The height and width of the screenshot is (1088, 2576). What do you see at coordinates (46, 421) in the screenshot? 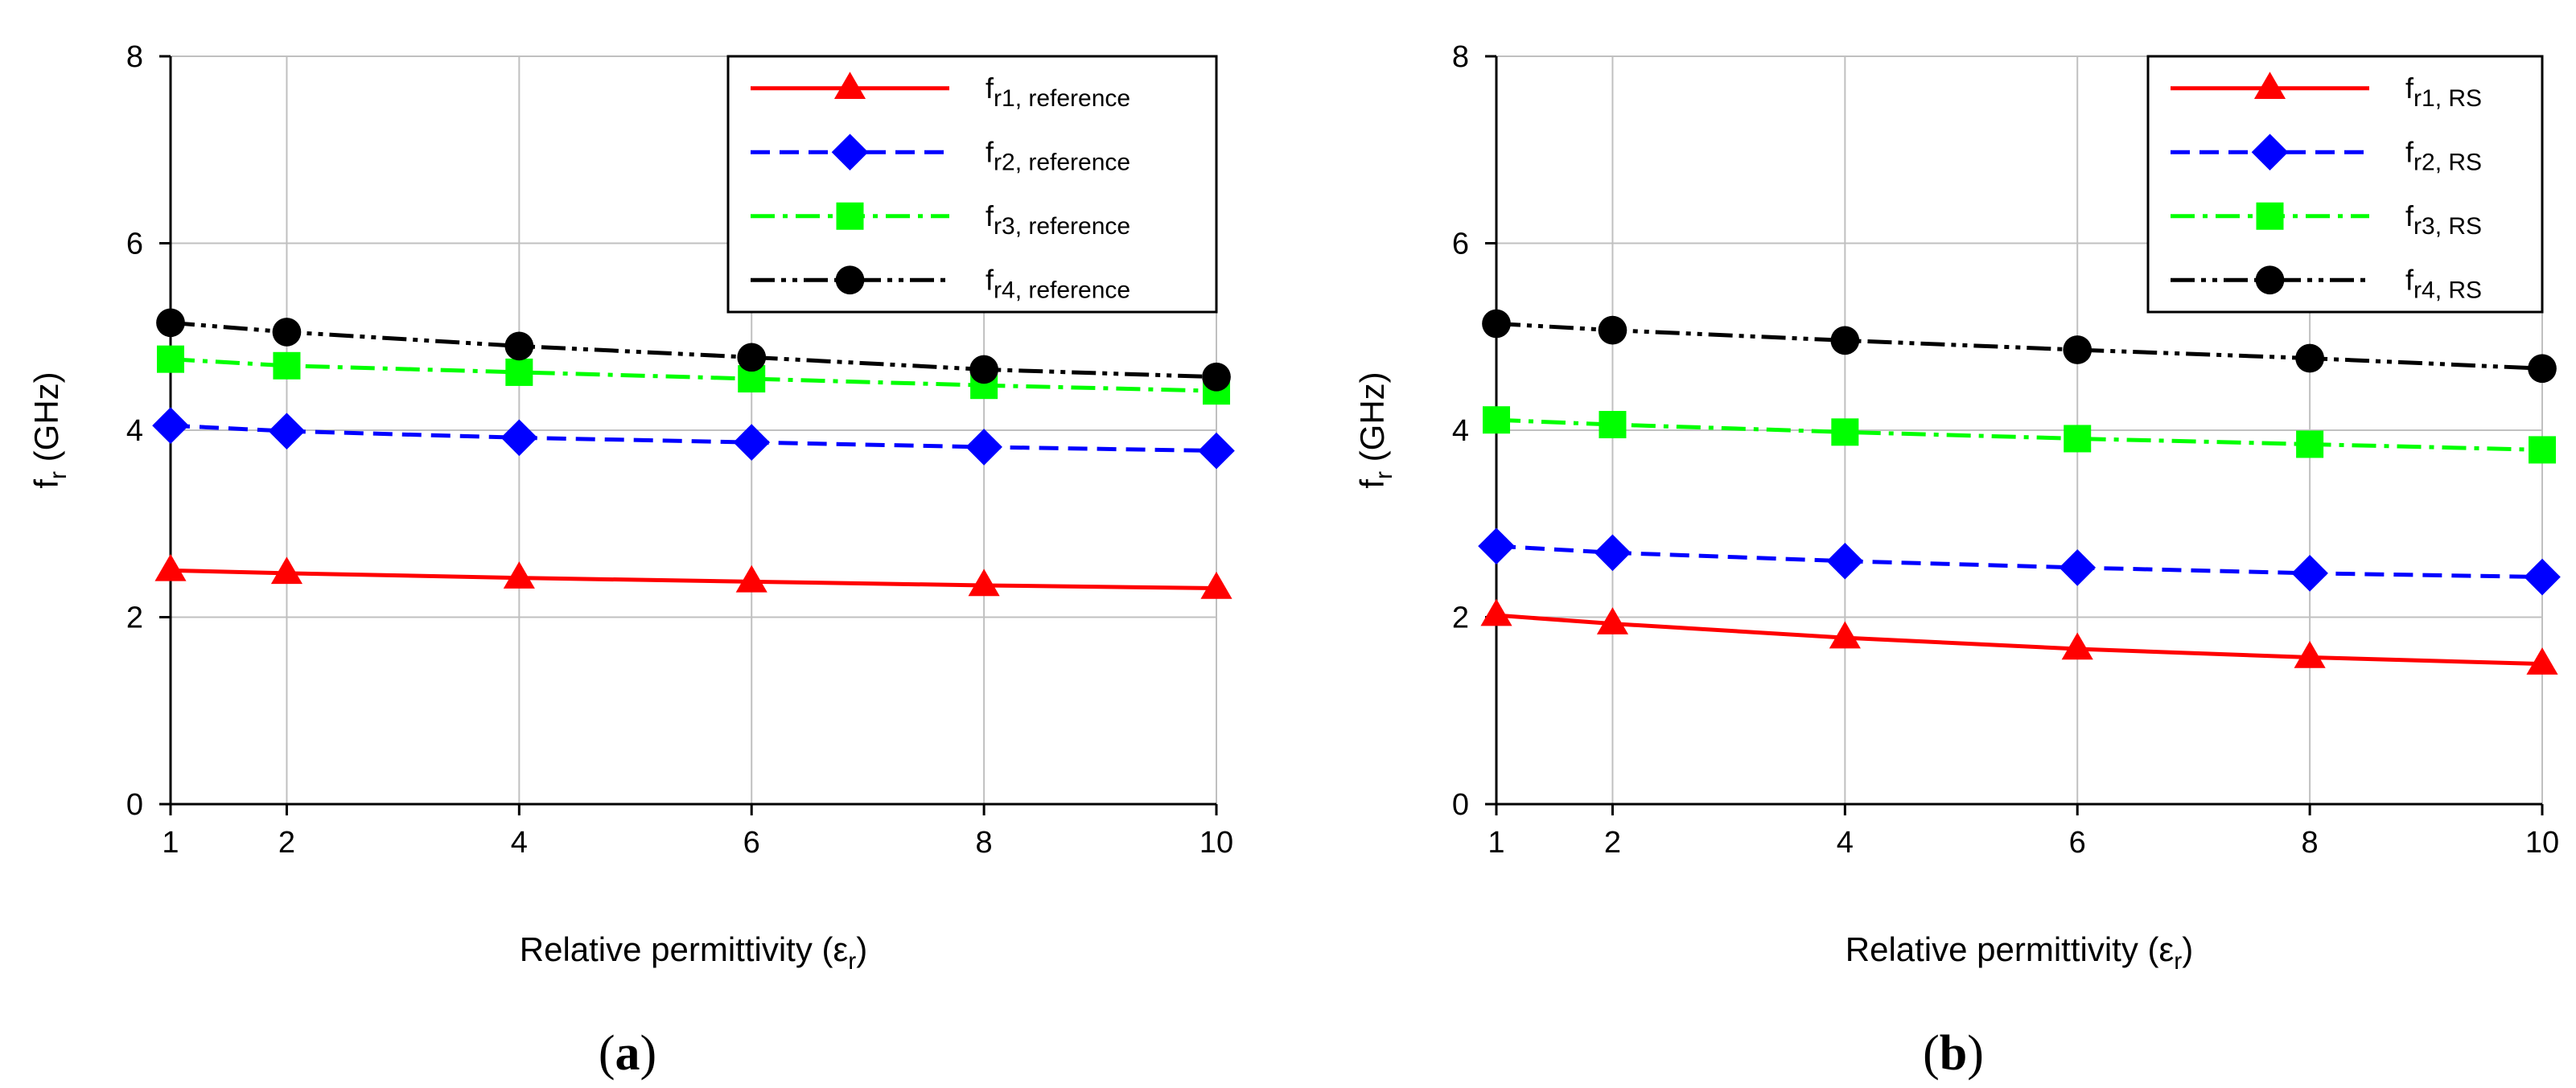
I see `y-axis-label-end: (GHz)` at bounding box center [46, 421].